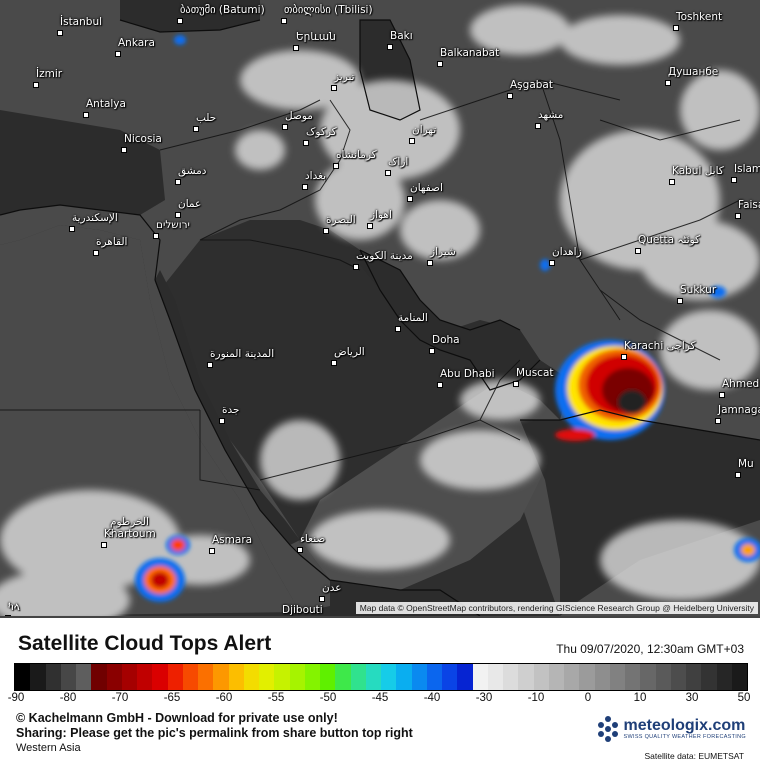 This screenshot has height=762, width=760. I want to click on city-label: Ahmed, so click(741, 384).